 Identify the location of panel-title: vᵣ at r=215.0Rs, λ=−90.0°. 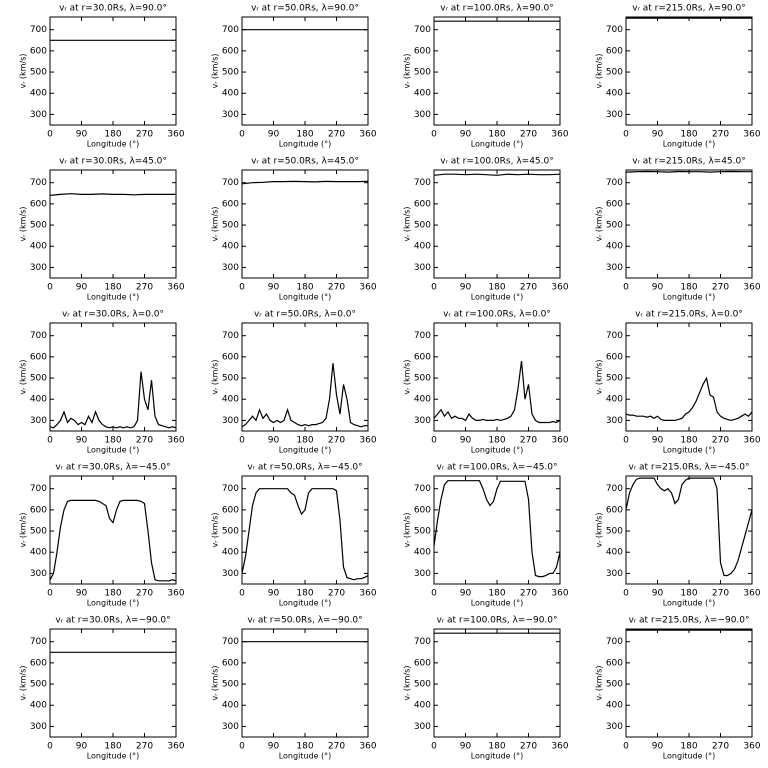
(688, 621).